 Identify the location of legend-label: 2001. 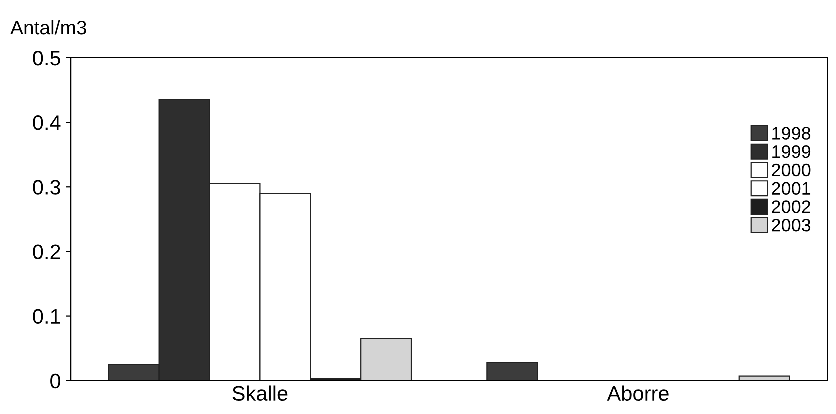
(791, 189).